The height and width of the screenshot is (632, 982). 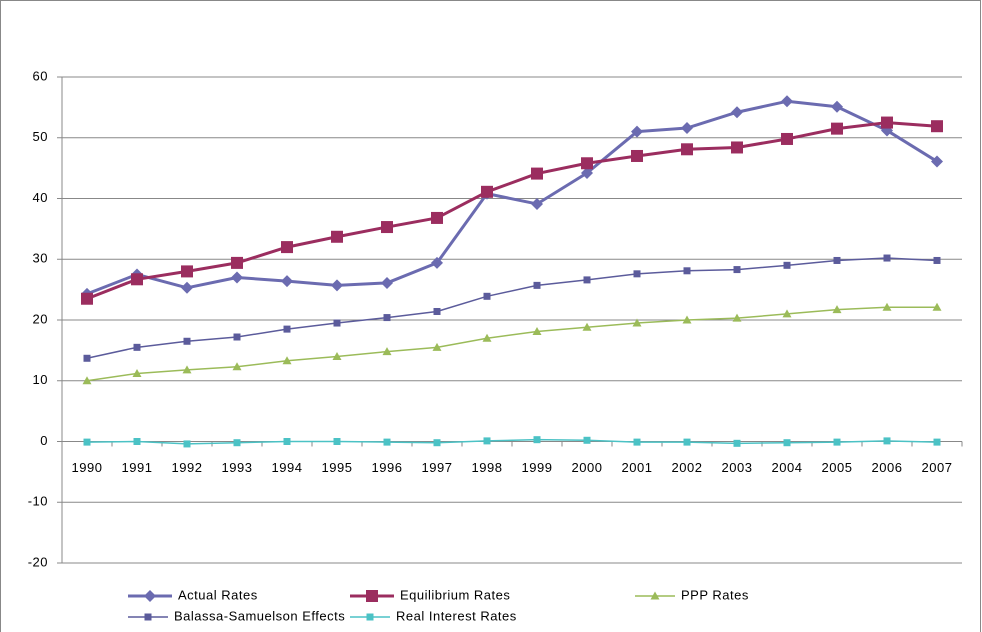 I want to click on x-tick-label: 1991, so click(x=137, y=467).